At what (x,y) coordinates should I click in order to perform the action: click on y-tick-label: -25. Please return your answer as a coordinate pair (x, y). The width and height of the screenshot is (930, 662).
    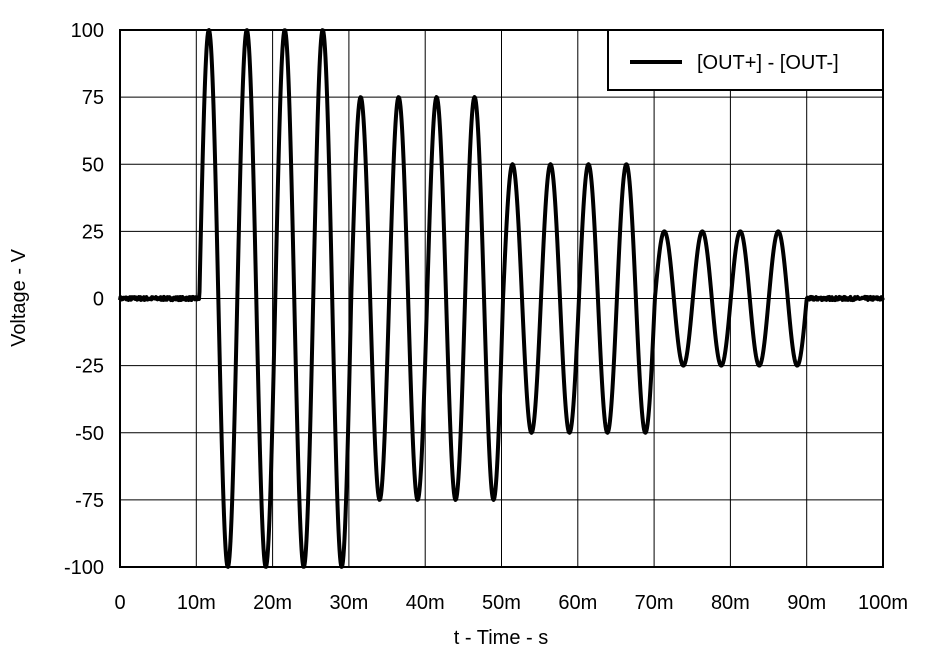
    Looking at the image, I should click on (89, 367).